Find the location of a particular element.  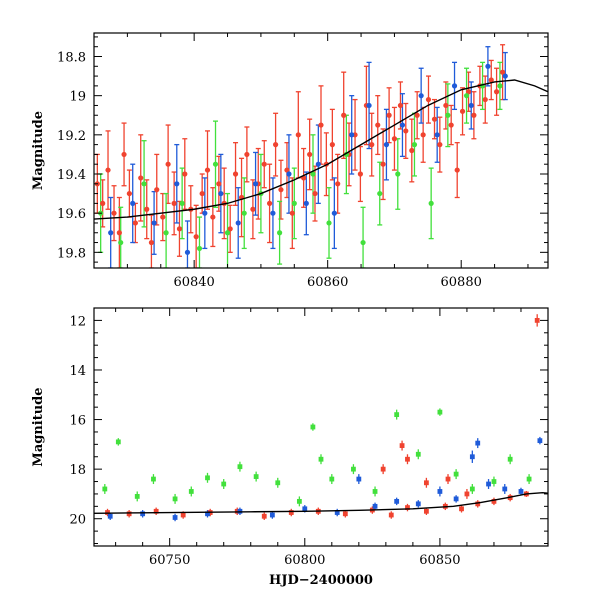

y-tick-label: 20 is located at coordinates (77, 520).